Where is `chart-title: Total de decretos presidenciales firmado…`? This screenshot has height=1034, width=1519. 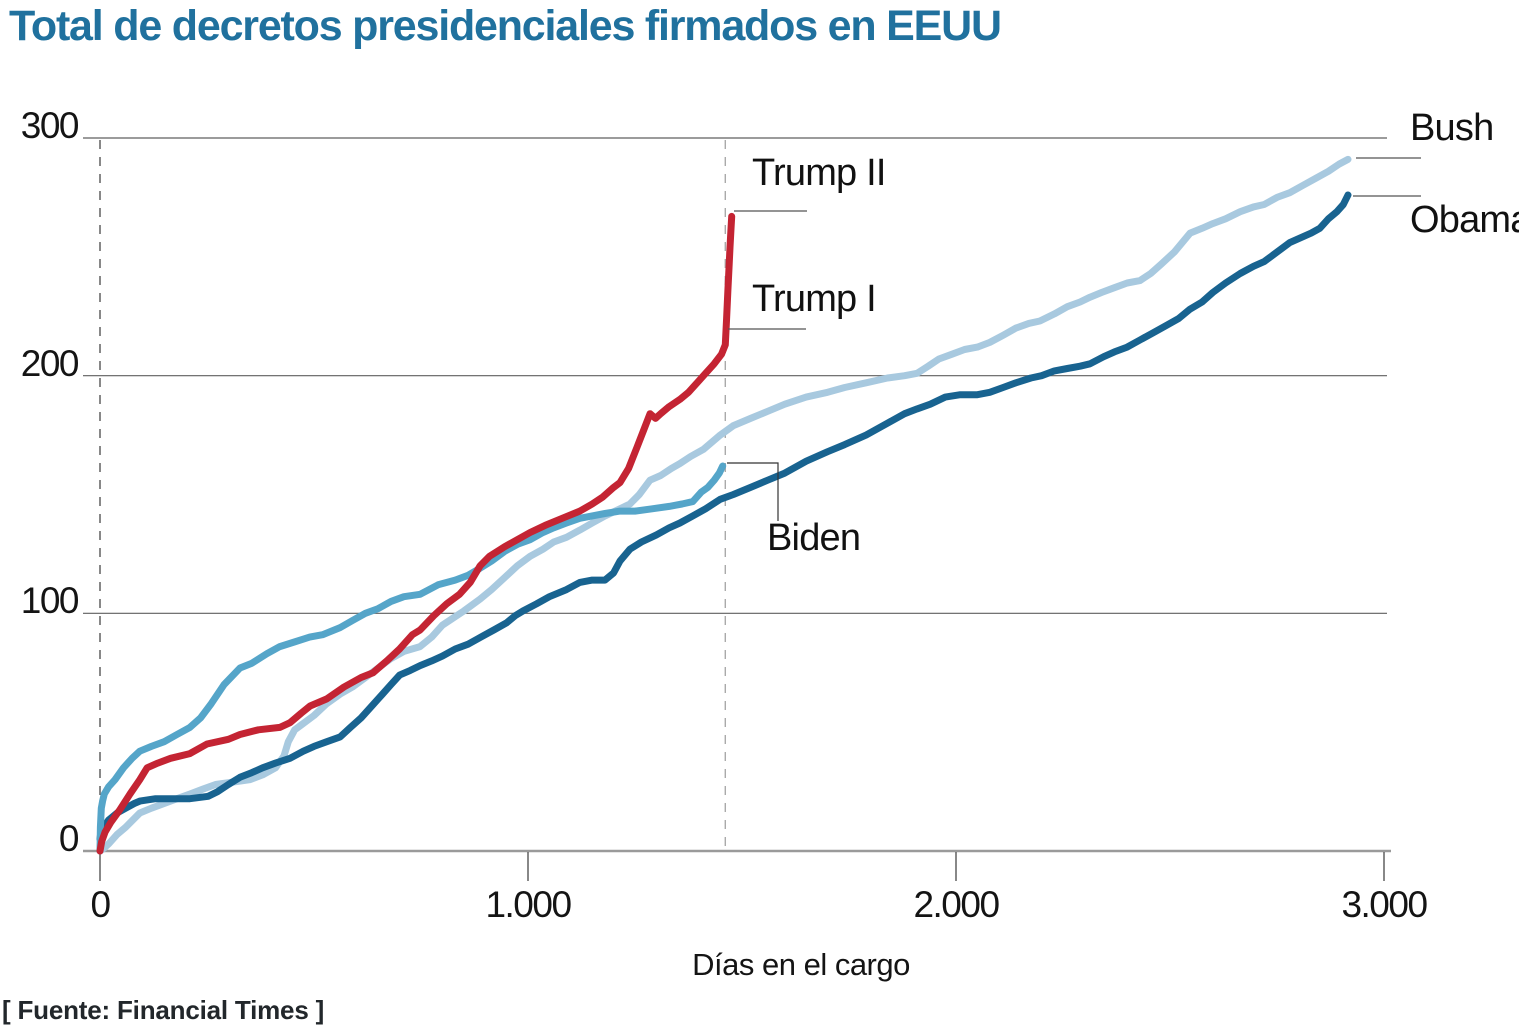 chart-title: Total de decretos presidenciales firmado… is located at coordinates (505, 26).